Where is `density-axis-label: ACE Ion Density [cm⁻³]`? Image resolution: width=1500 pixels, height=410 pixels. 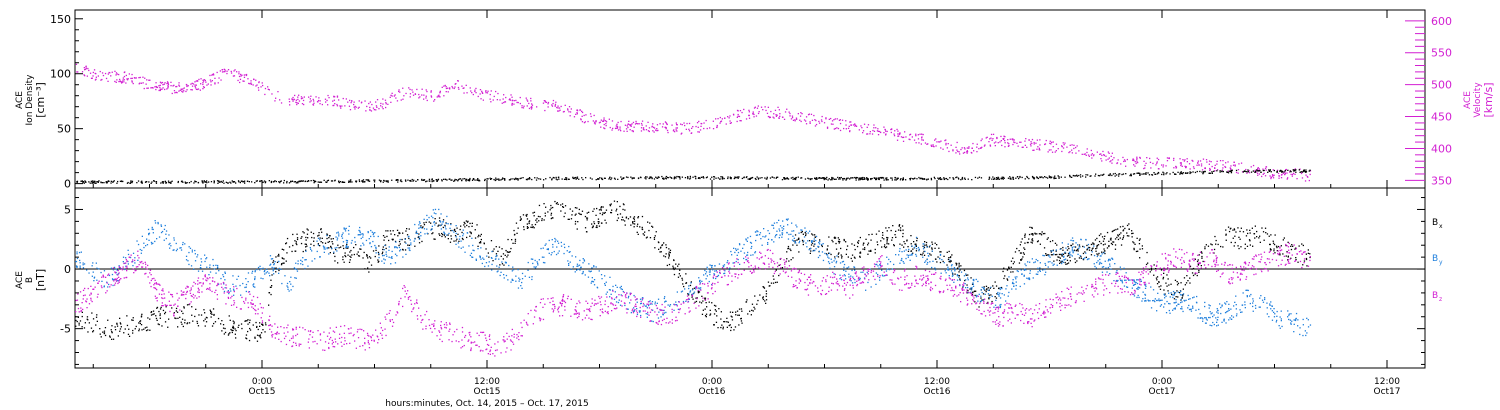 density-axis-label: ACE Ion Density [cm⁻³] is located at coordinates (31, 100).